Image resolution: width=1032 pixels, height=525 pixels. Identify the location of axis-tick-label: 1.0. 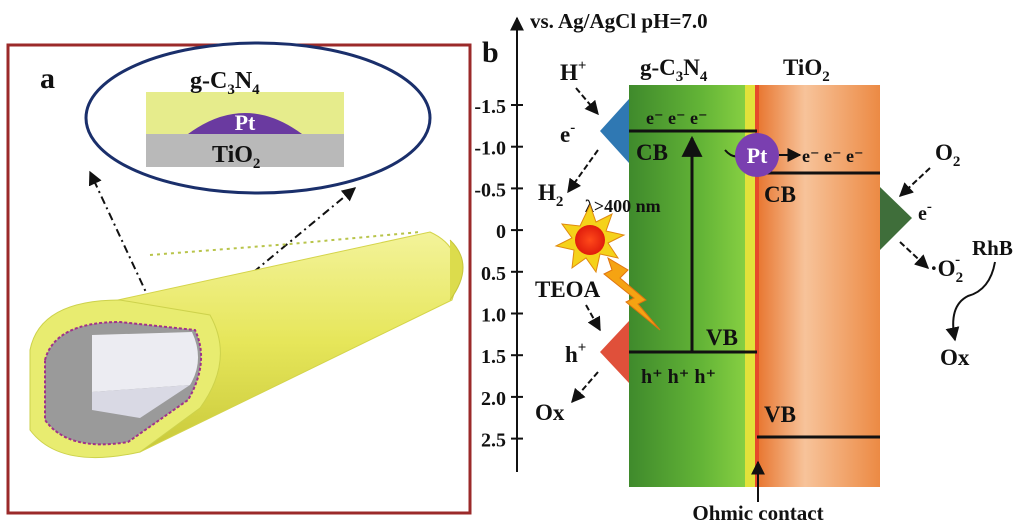
(493, 316).